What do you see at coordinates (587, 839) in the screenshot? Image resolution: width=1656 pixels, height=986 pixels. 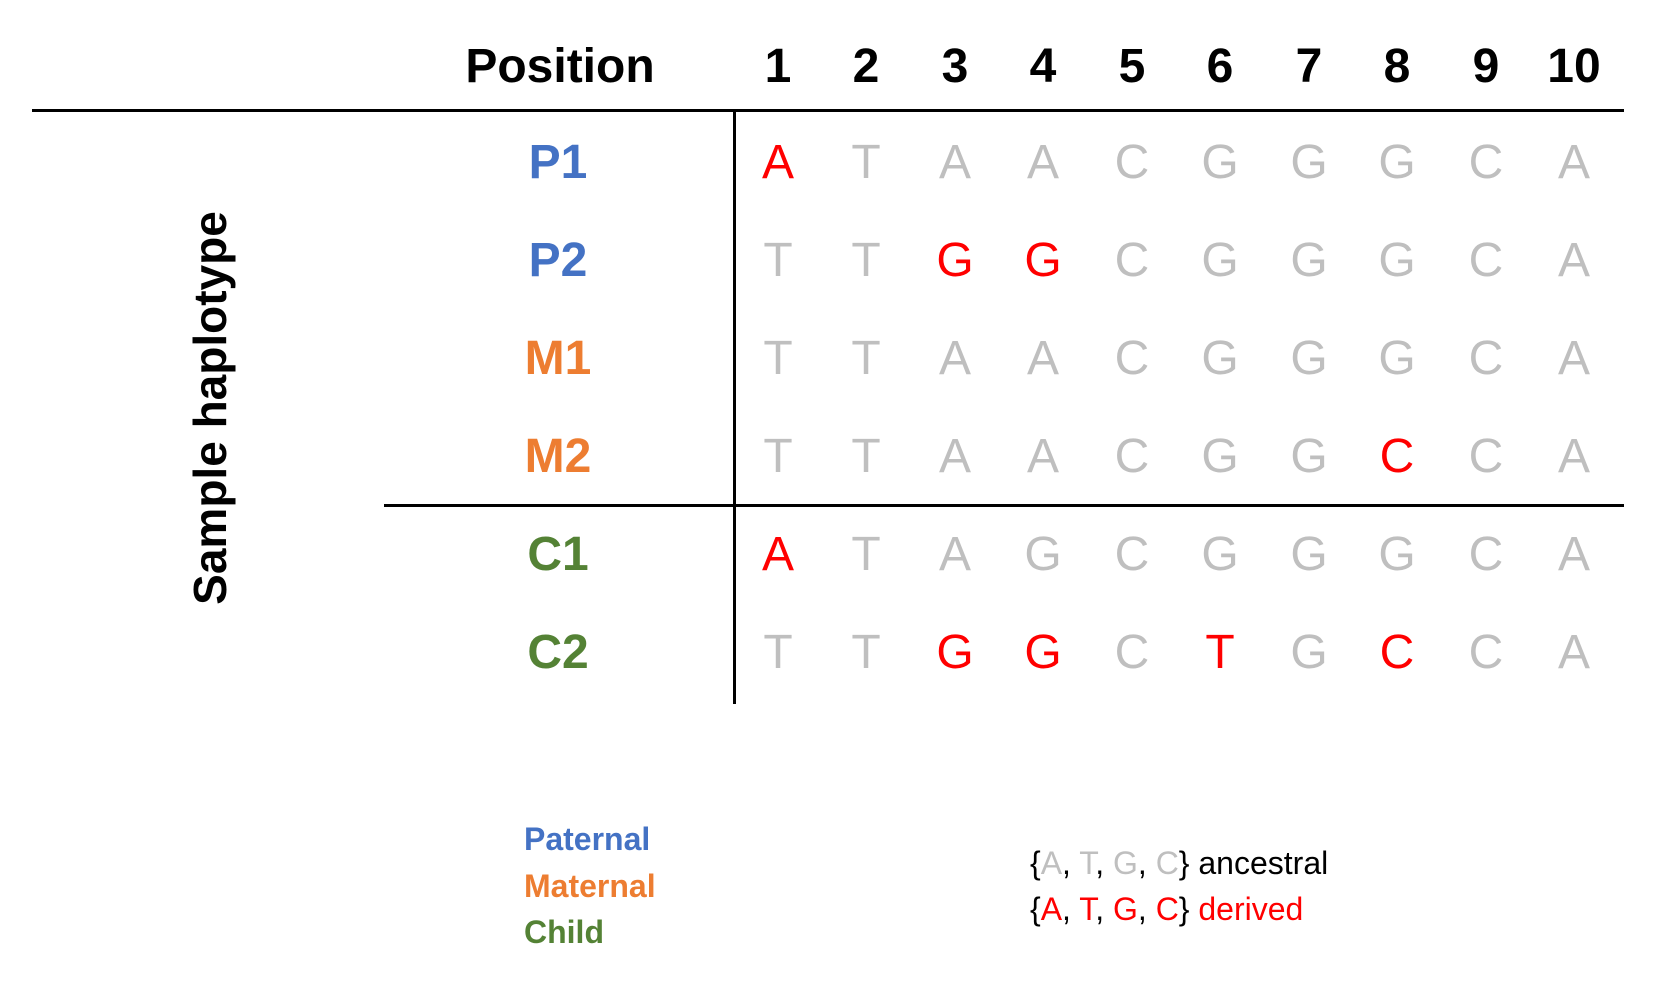 I see `legend-paternal: Paternal` at bounding box center [587, 839].